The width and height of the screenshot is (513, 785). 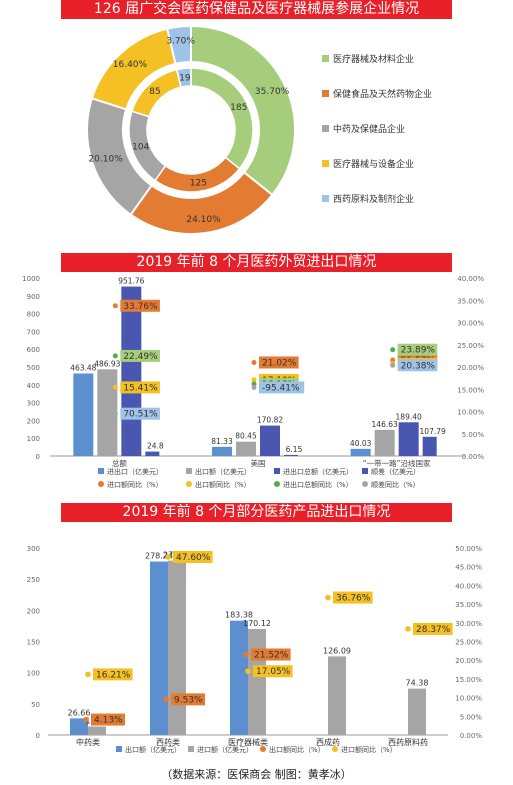 I want to click on donut-count-label: 19, so click(x=185, y=78).